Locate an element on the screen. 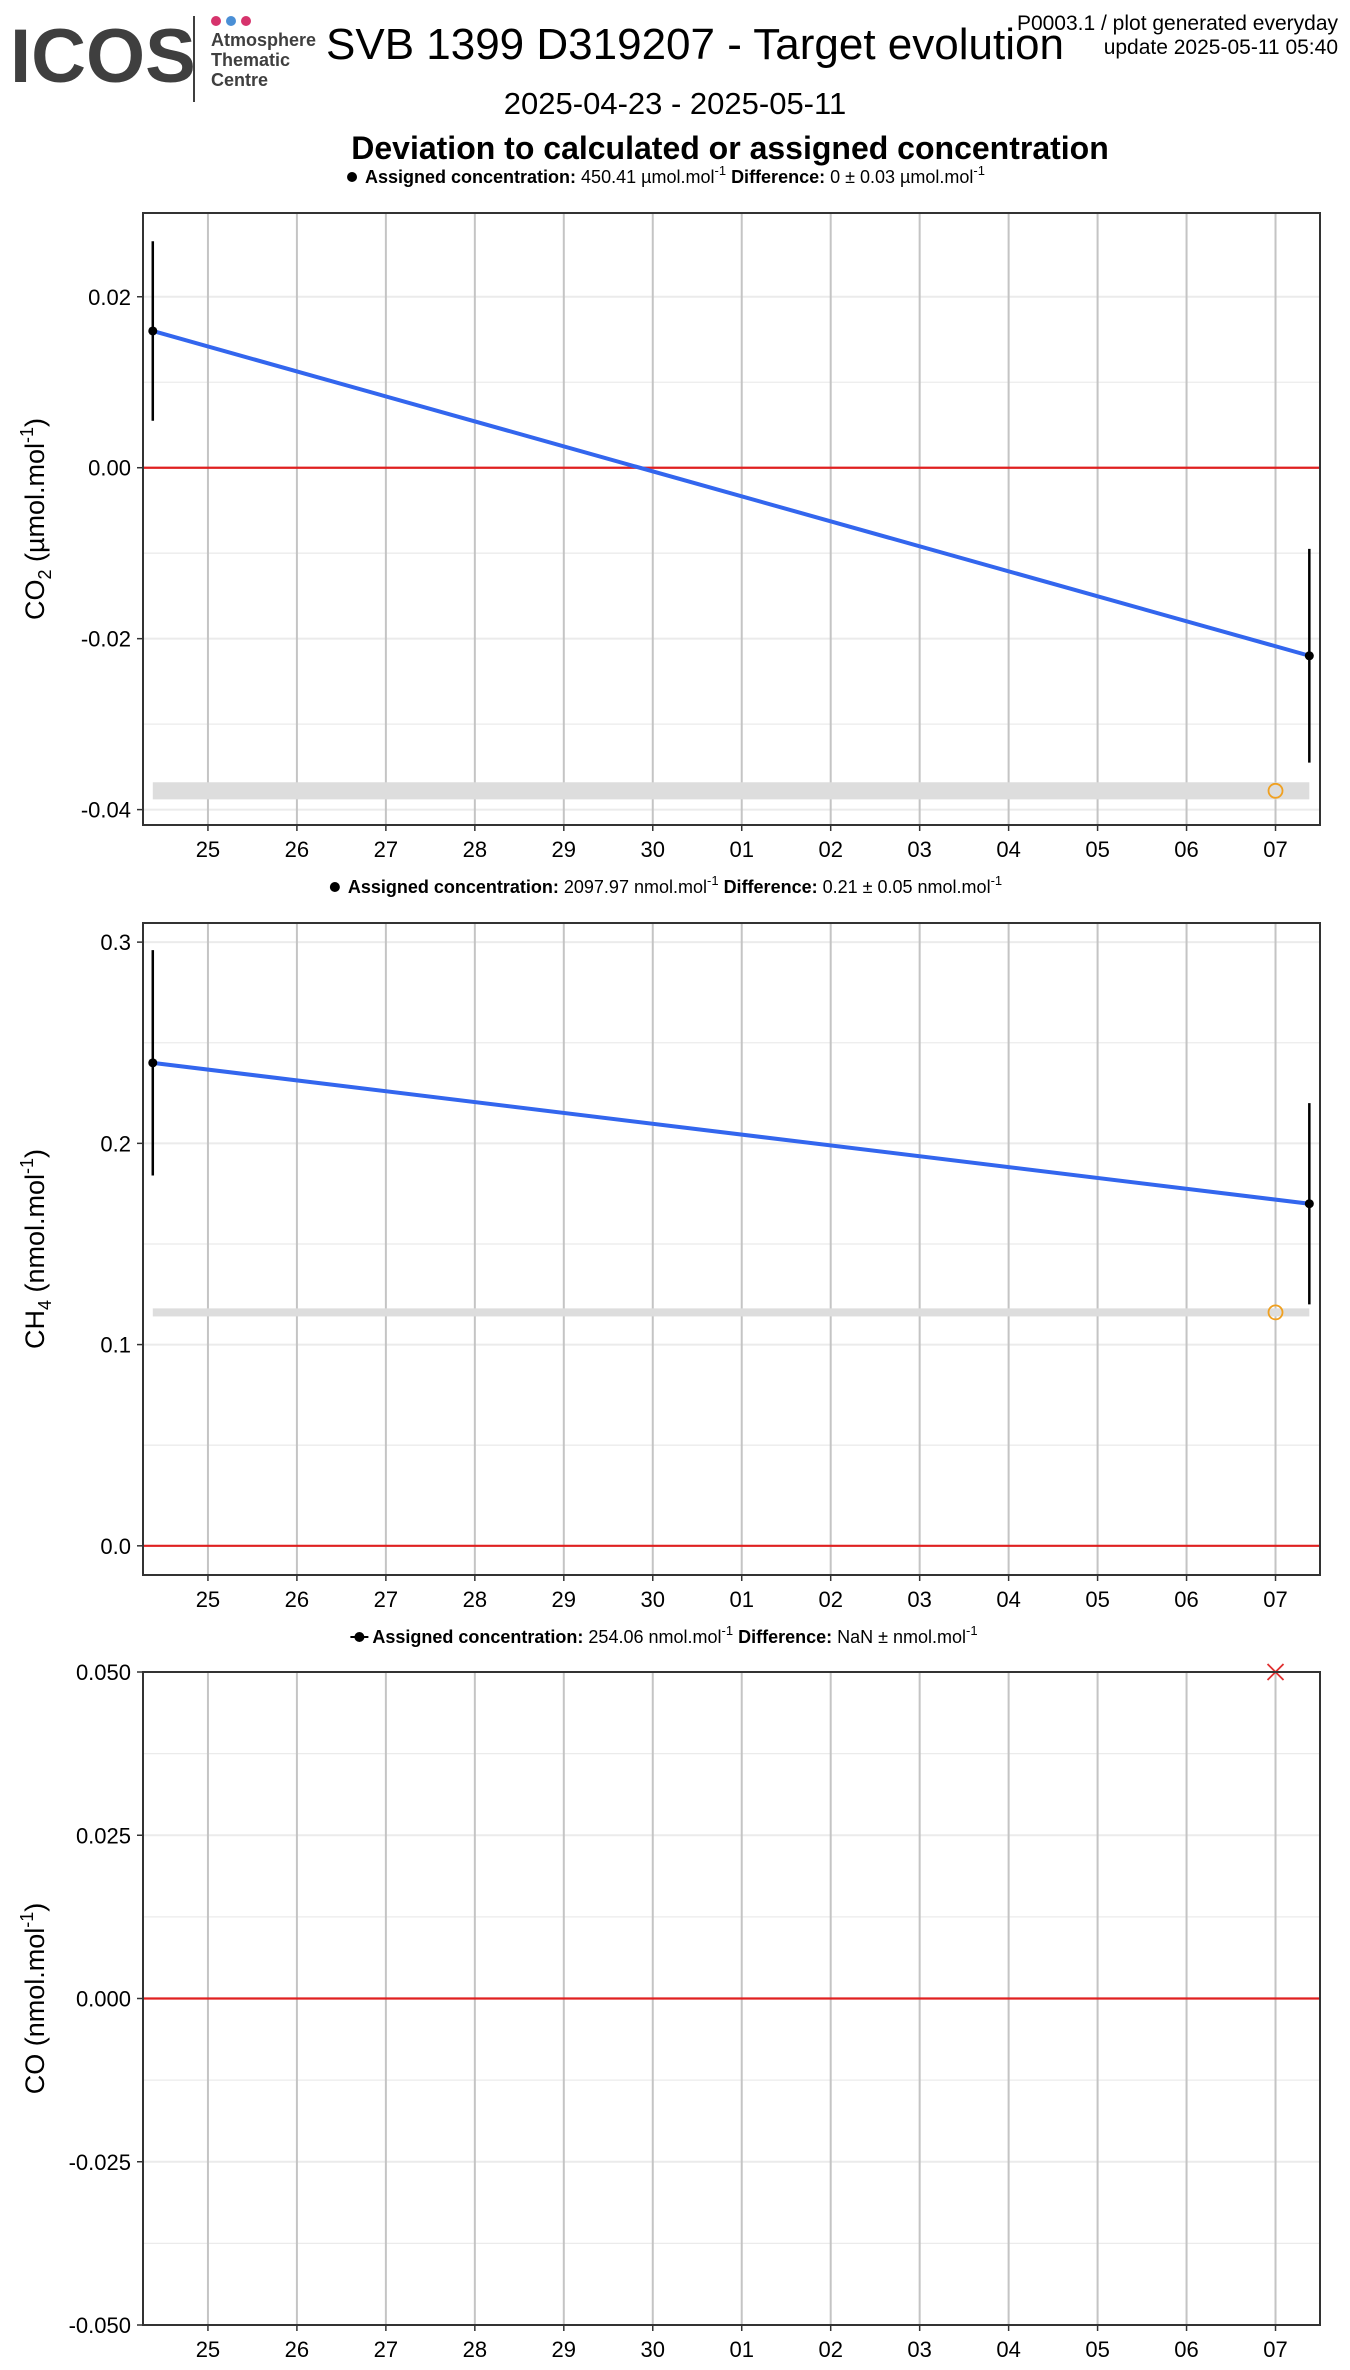 The height and width of the screenshot is (2370, 1350). icos-logo: ICOS Atmosphere Thematic Centre is located at coordinates (163, 58).